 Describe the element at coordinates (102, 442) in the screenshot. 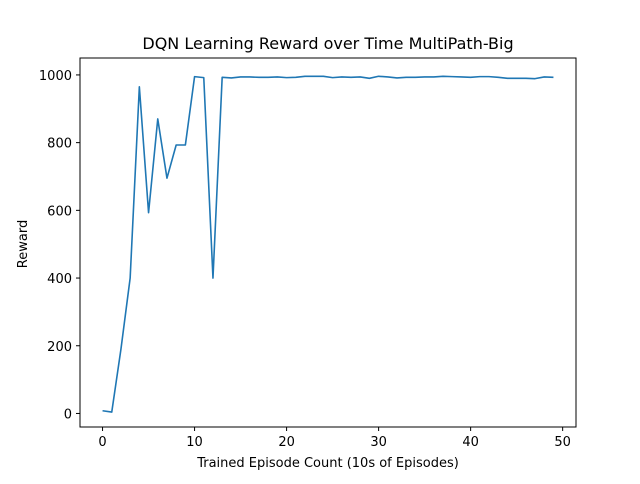

I see `x-tick-label: 0` at that location.